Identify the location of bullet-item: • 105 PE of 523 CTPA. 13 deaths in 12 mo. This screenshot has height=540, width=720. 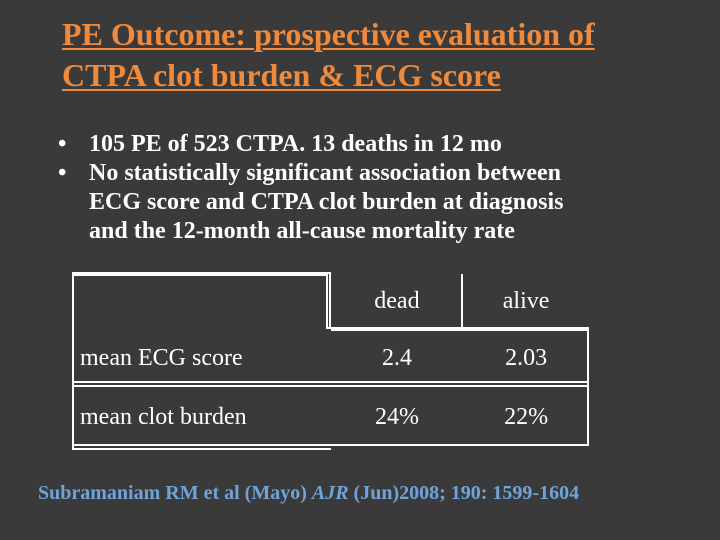
(376, 144).